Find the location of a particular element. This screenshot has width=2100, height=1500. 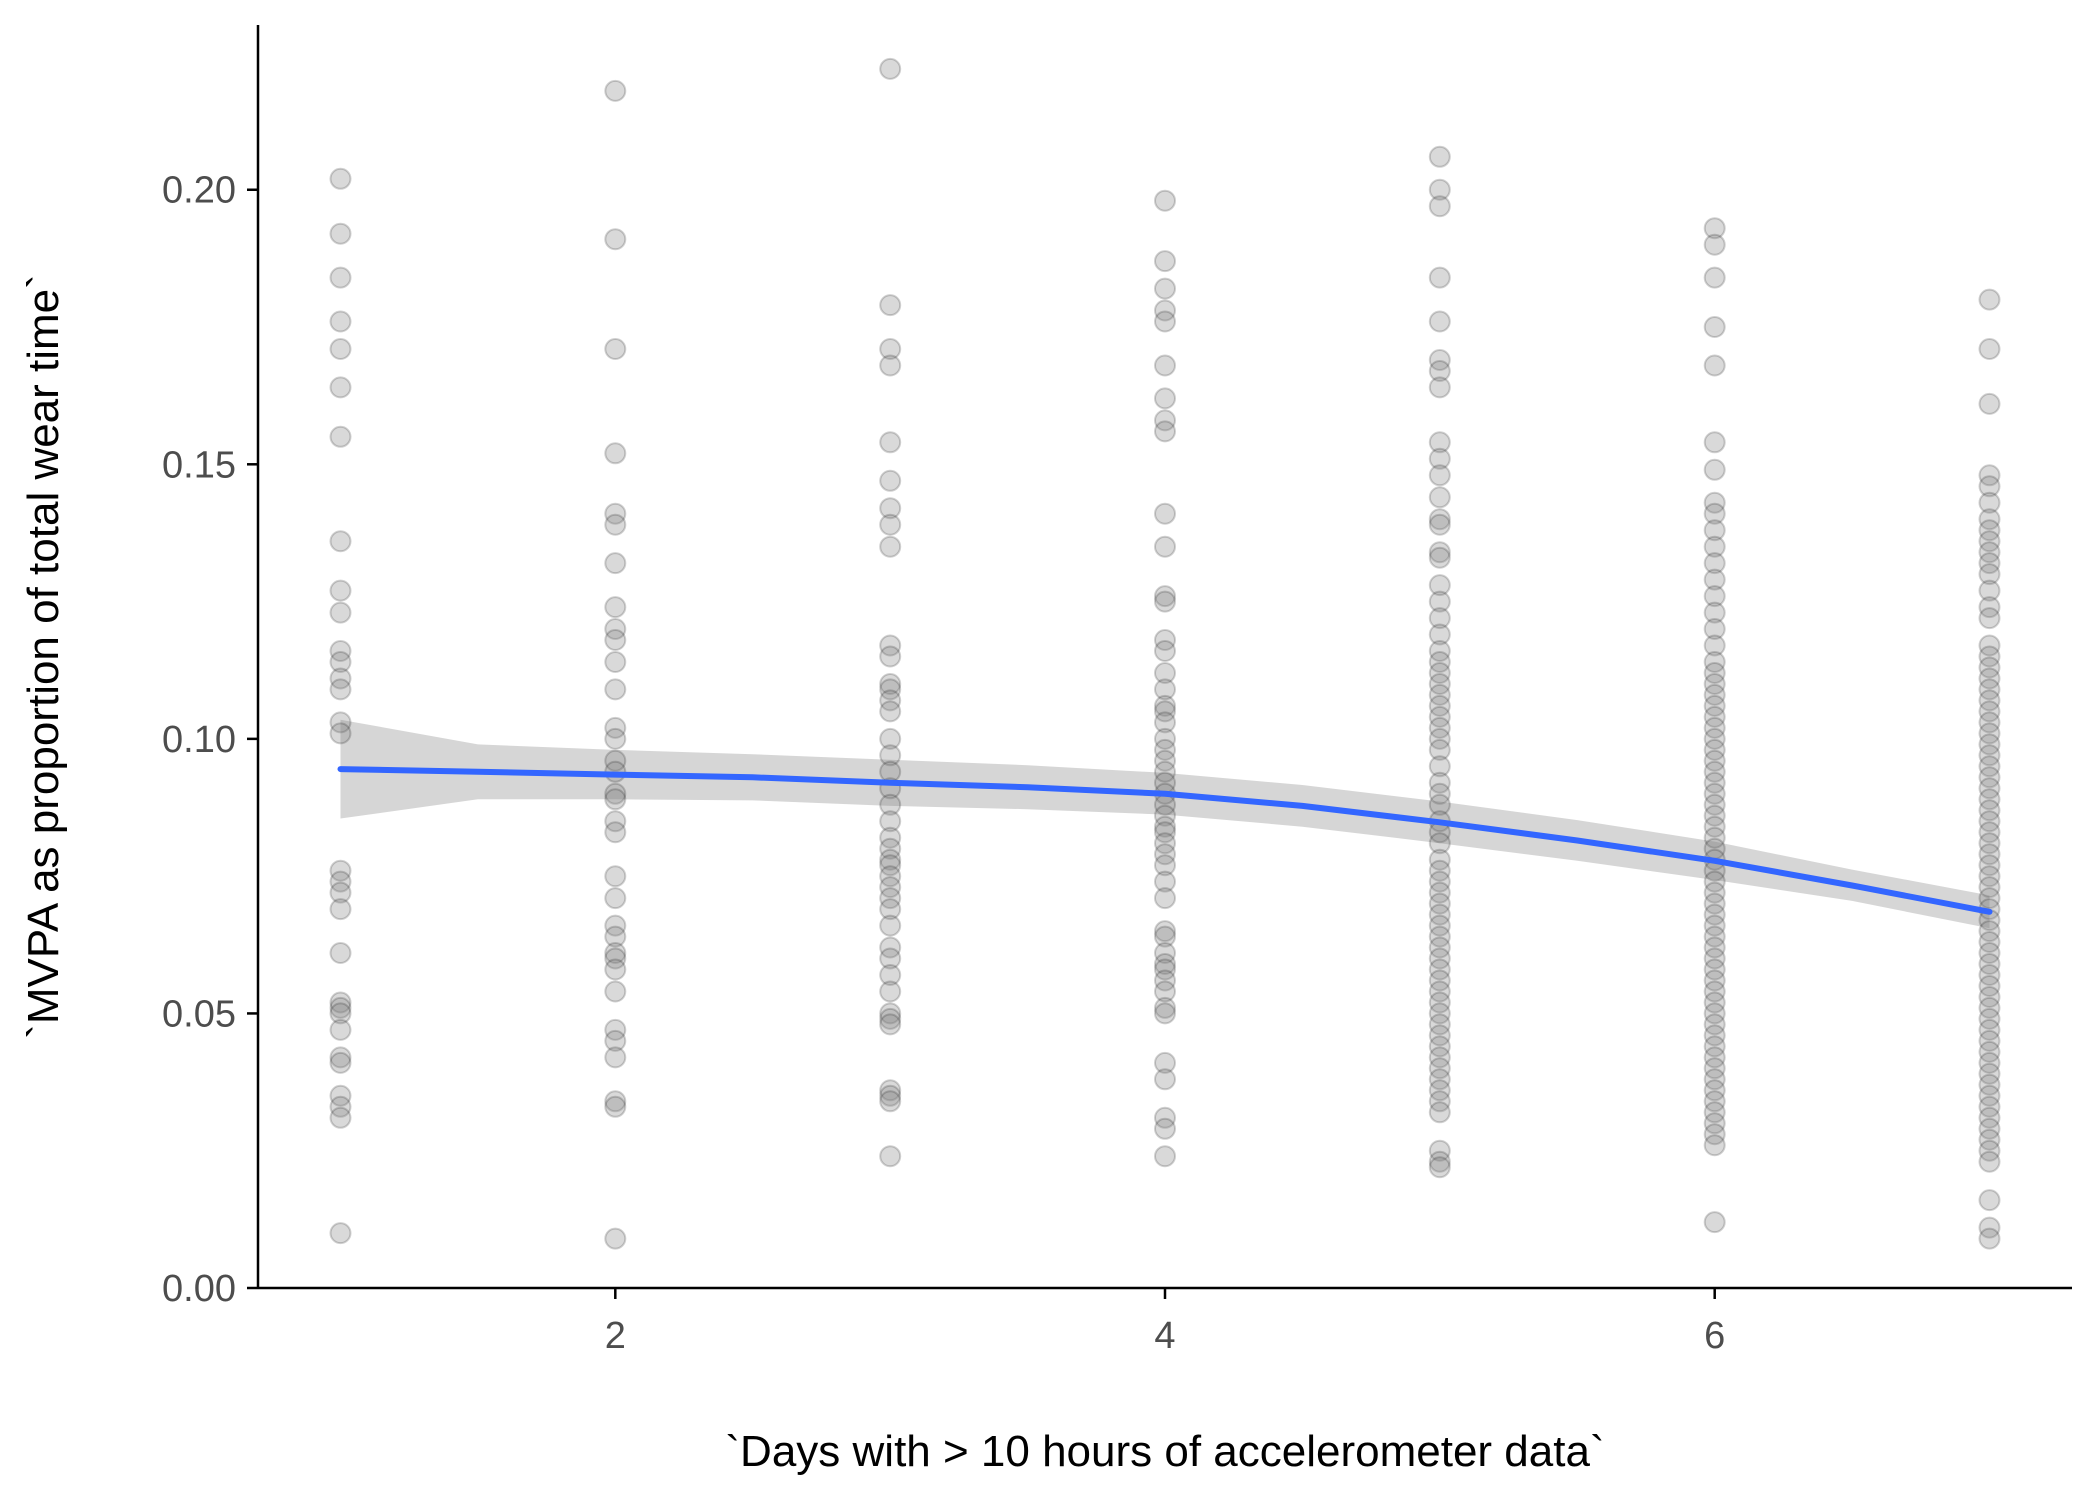

y-axis-title: `MVPA as proportion of total wear time` is located at coordinates (43, 656).